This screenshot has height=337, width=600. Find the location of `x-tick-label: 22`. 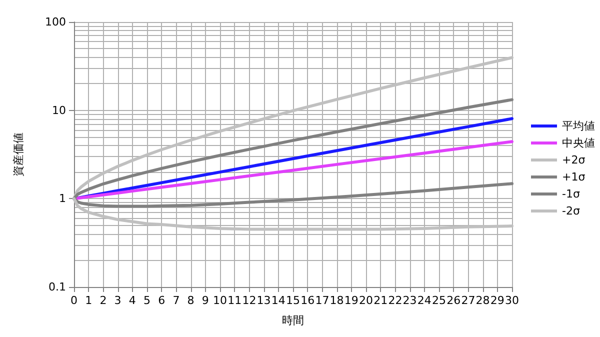

x-tick-label: 22 is located at coordinates (395, 300).